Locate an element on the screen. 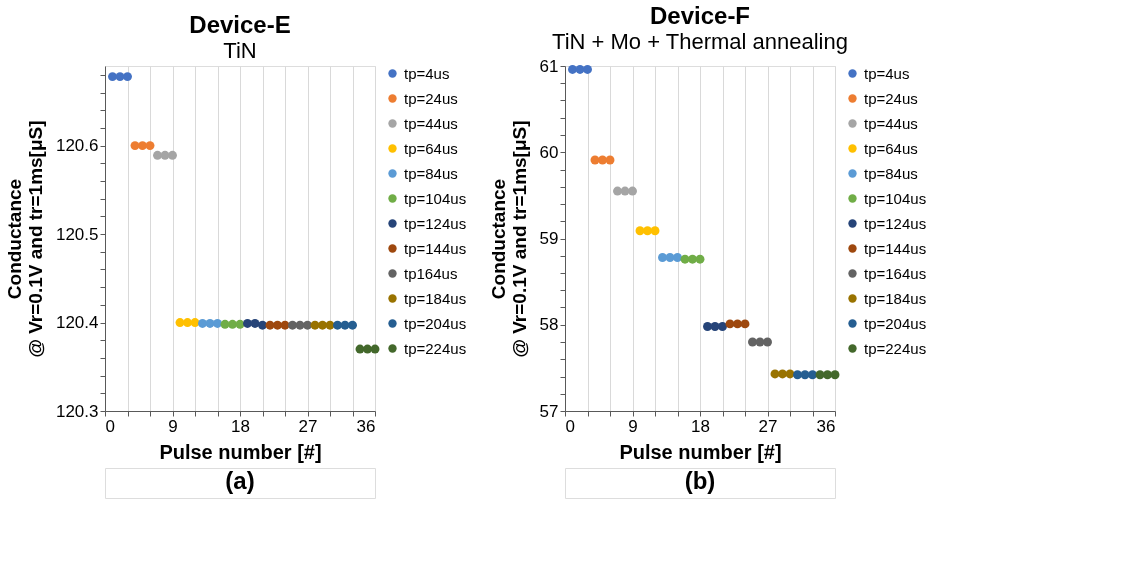 The height and width of the screenshot is (567, 1136). y-tick-label: 120.5 is located at coordinates (77, 234).